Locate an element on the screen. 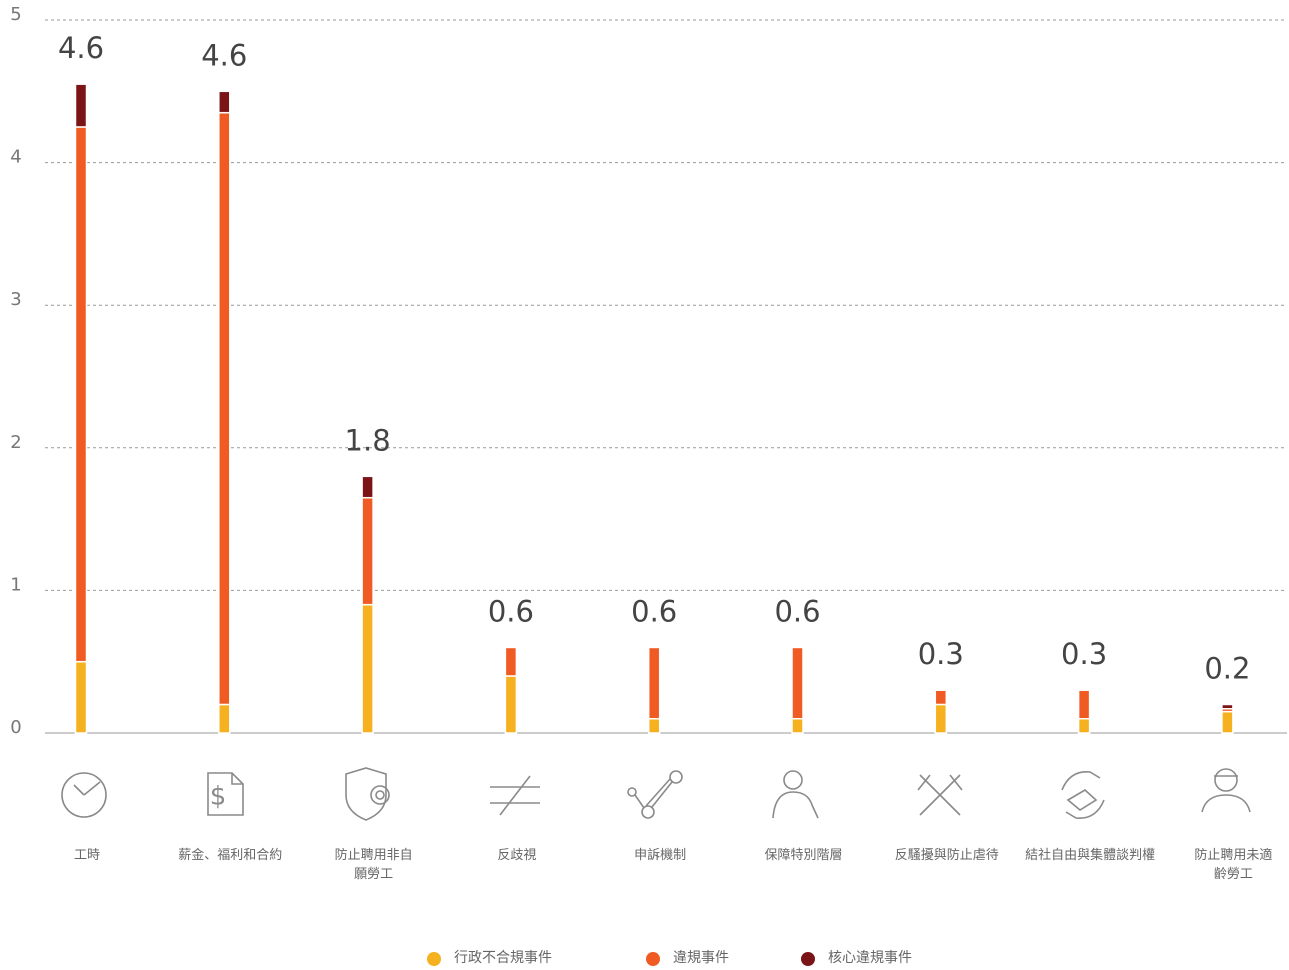 The width and height of the screenshot is (1289, 970). category-label: 工時 is located at coordinates (86, 855).